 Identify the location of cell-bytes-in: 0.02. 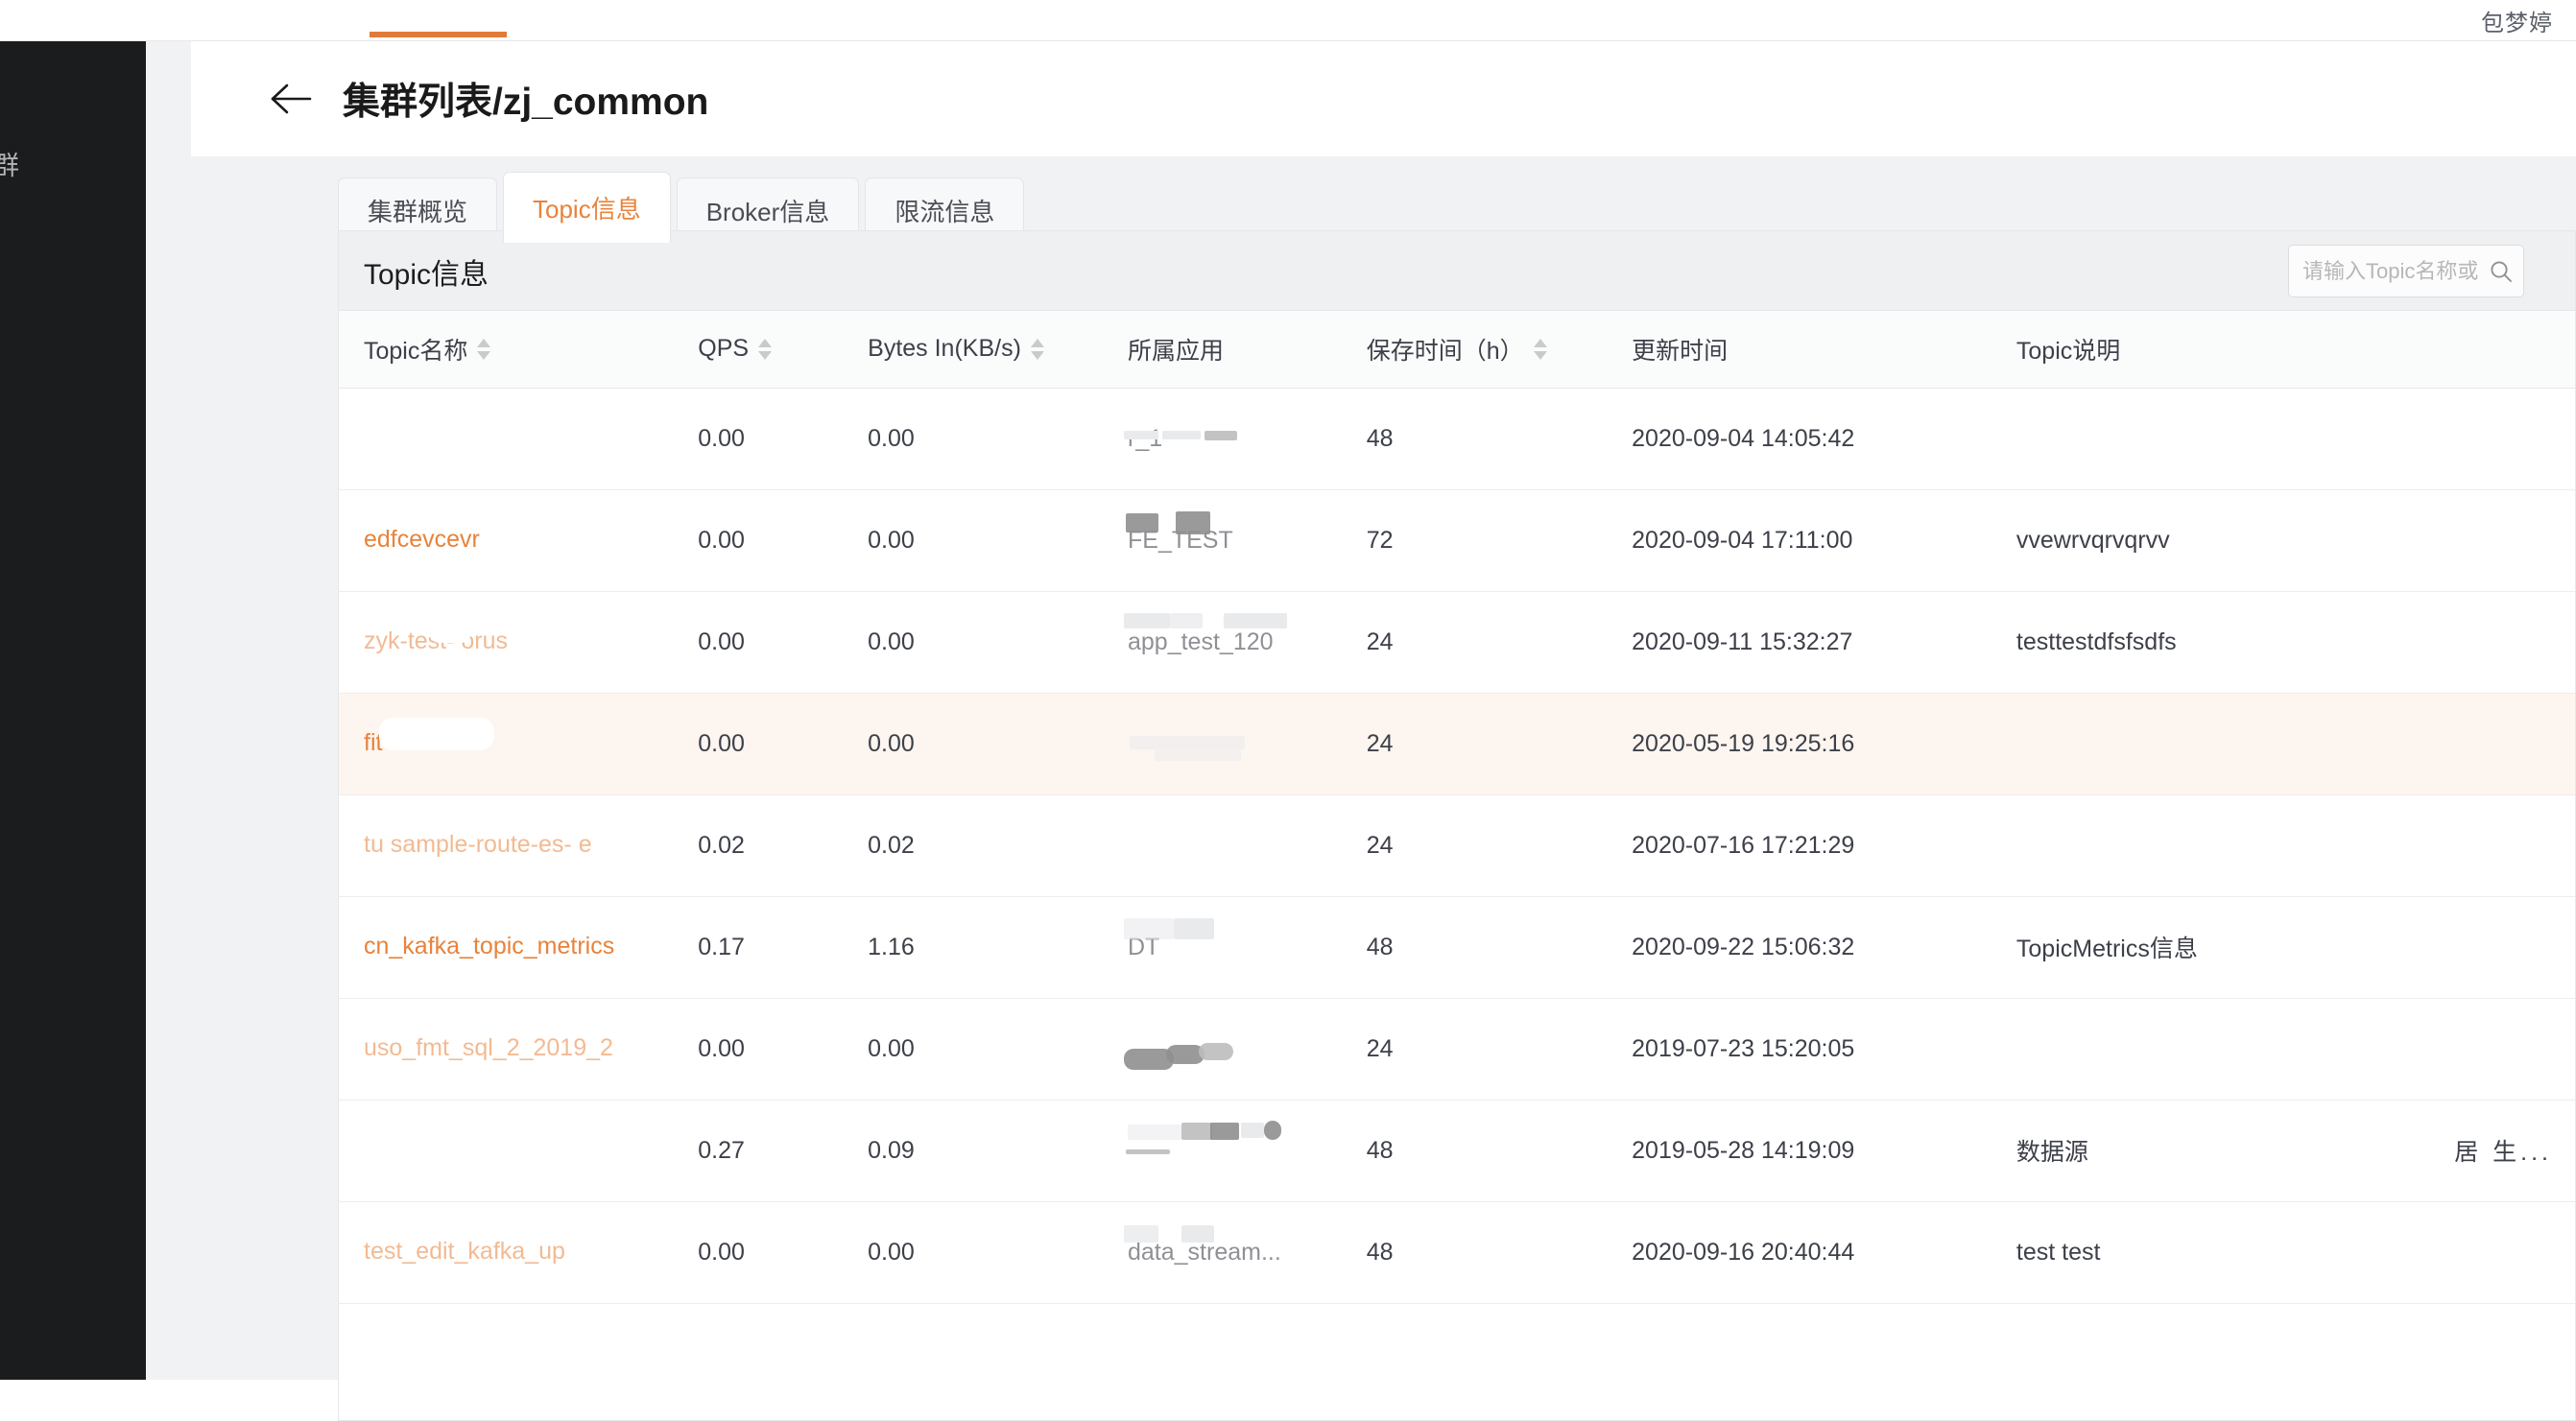
(973, 845).